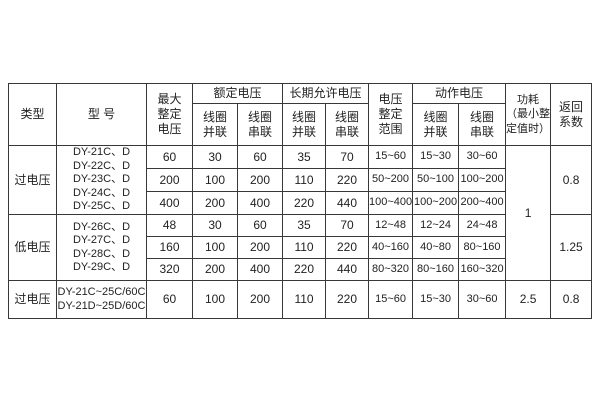 Image resolution: width=600 pixels, height=400 pixels. I want to click on header-return-coefficient: 返回 系数, so click(571, 114).